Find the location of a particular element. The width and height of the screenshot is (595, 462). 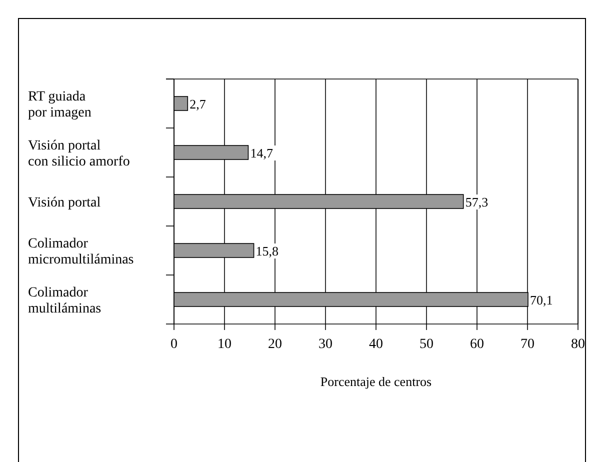

y-tick-label: Visión portal con silicio amorfo is located at coordinates (79, 154).